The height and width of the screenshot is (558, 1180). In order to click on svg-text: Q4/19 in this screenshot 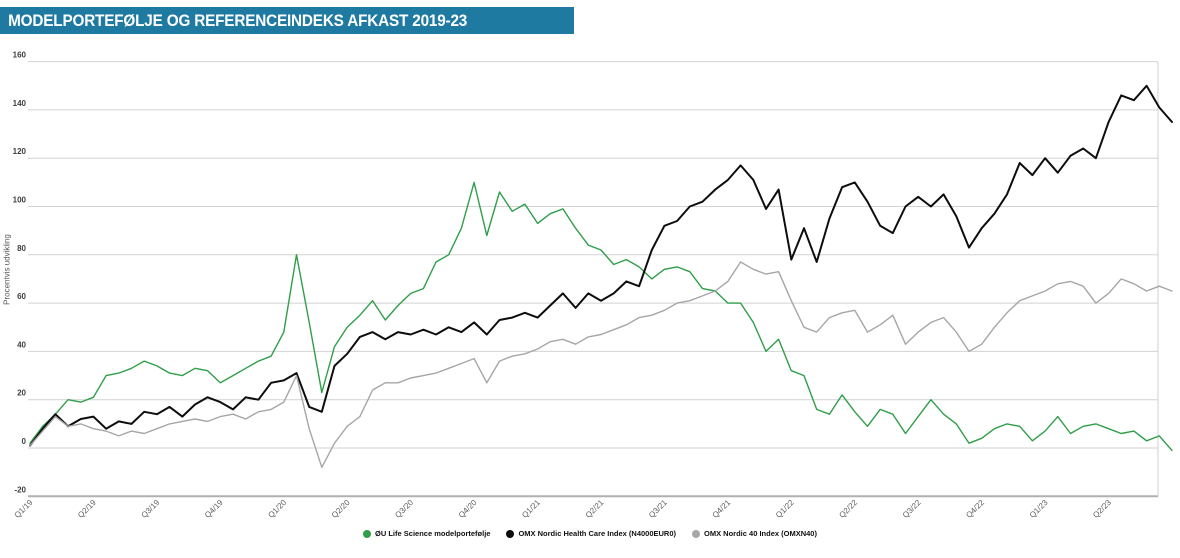, I will do `click(214, 509)`.